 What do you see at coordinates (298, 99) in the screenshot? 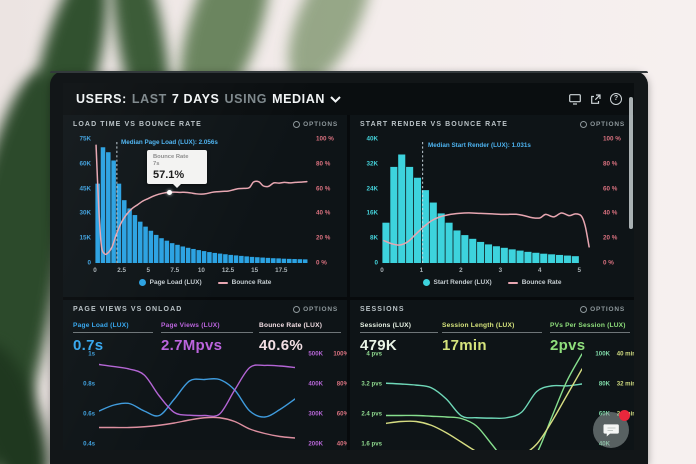
I see `title-median: MEDIAN` at bounding box center [298, 99].